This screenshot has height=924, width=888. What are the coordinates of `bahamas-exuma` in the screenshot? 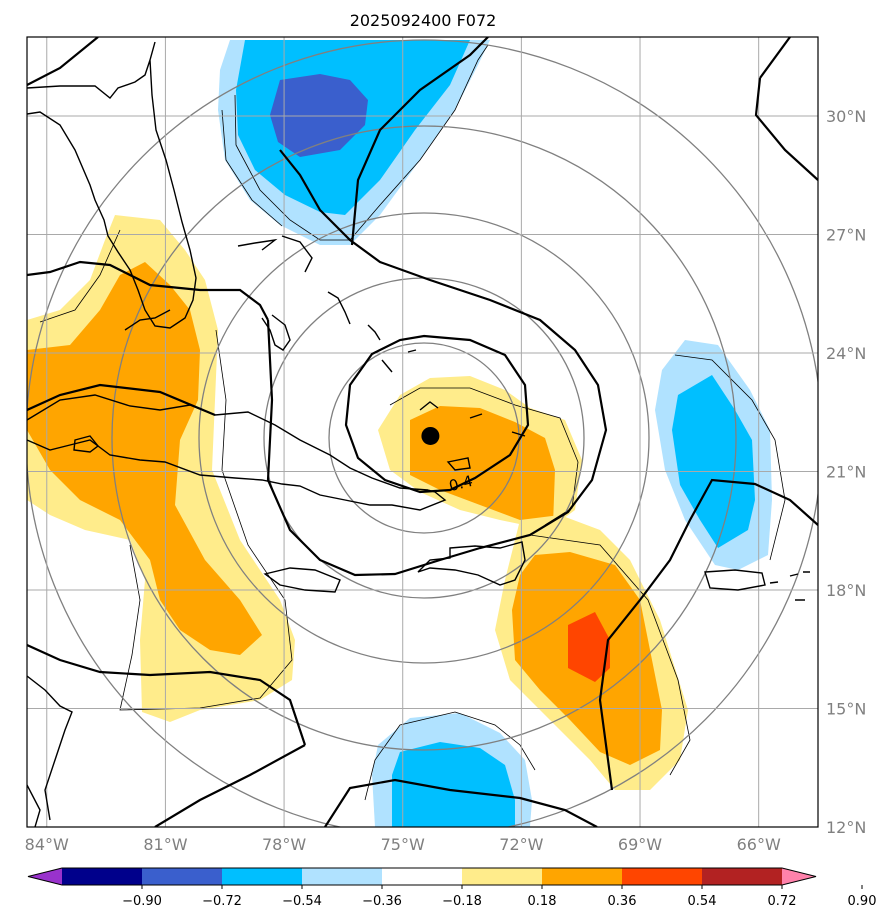 It's located at (392, 348).